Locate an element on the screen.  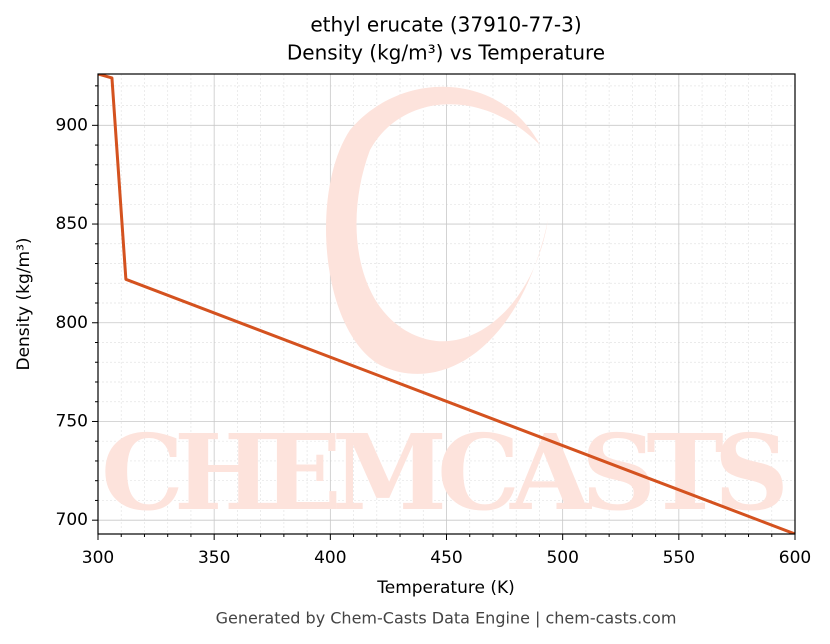
x-tick-label: 450 is located at coordinates (446, 558).